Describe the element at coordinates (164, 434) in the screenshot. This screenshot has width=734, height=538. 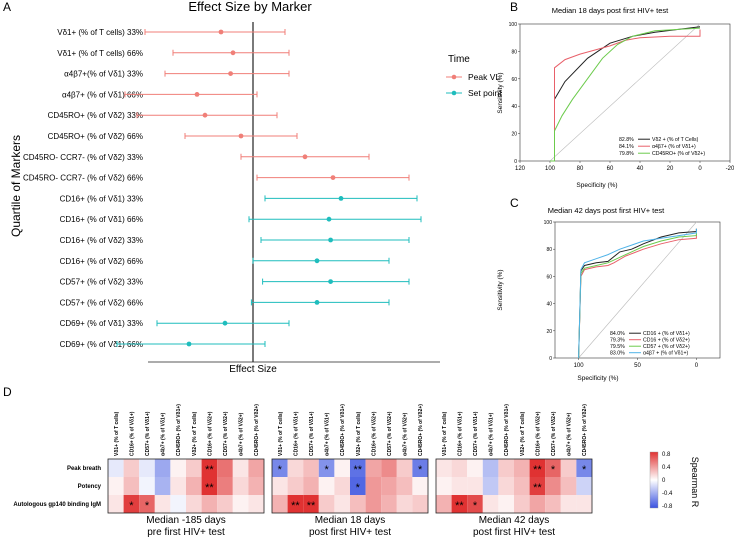
I see `heatmap-column-label: α4b7+ (% of Vδ1+)` at that location.